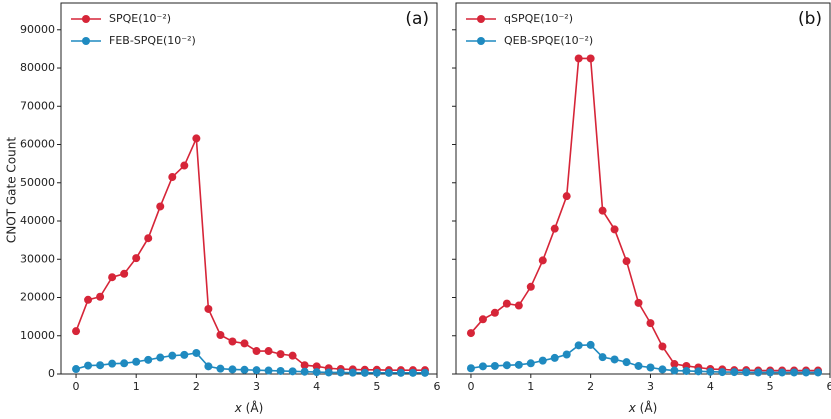 The height and width of the screenshot is (419, 831). What do you see at coordinates (37, 335) in the screenshot?
I see `y-tick-label: 10000` at bounding box center [37, 335].